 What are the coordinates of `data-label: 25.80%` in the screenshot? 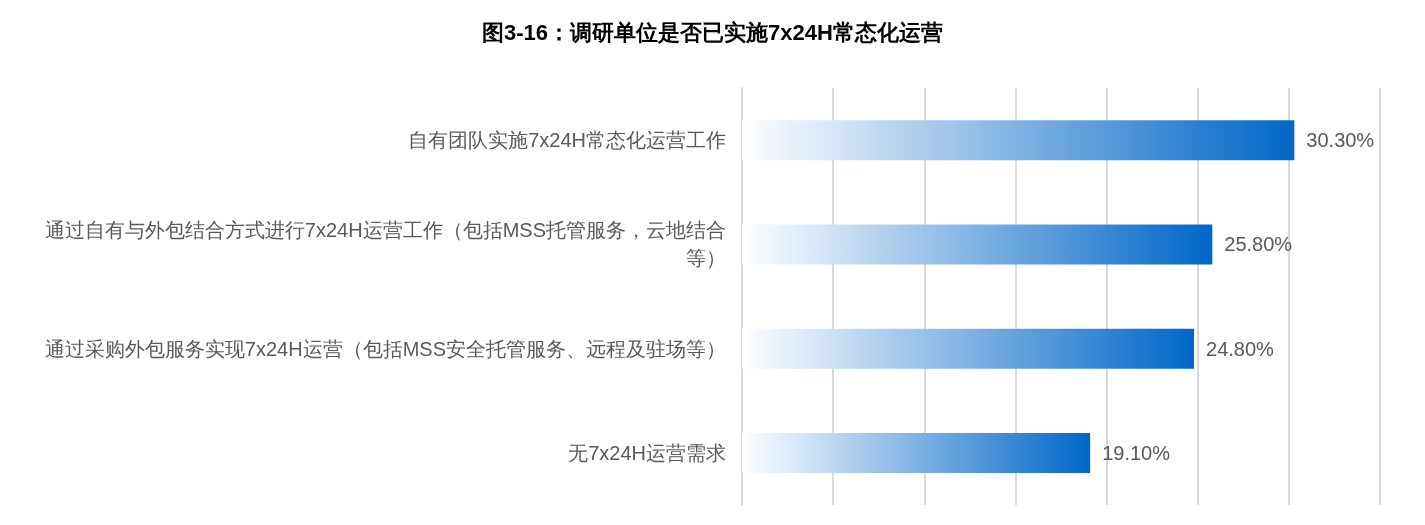 It's located at (1258, 244).